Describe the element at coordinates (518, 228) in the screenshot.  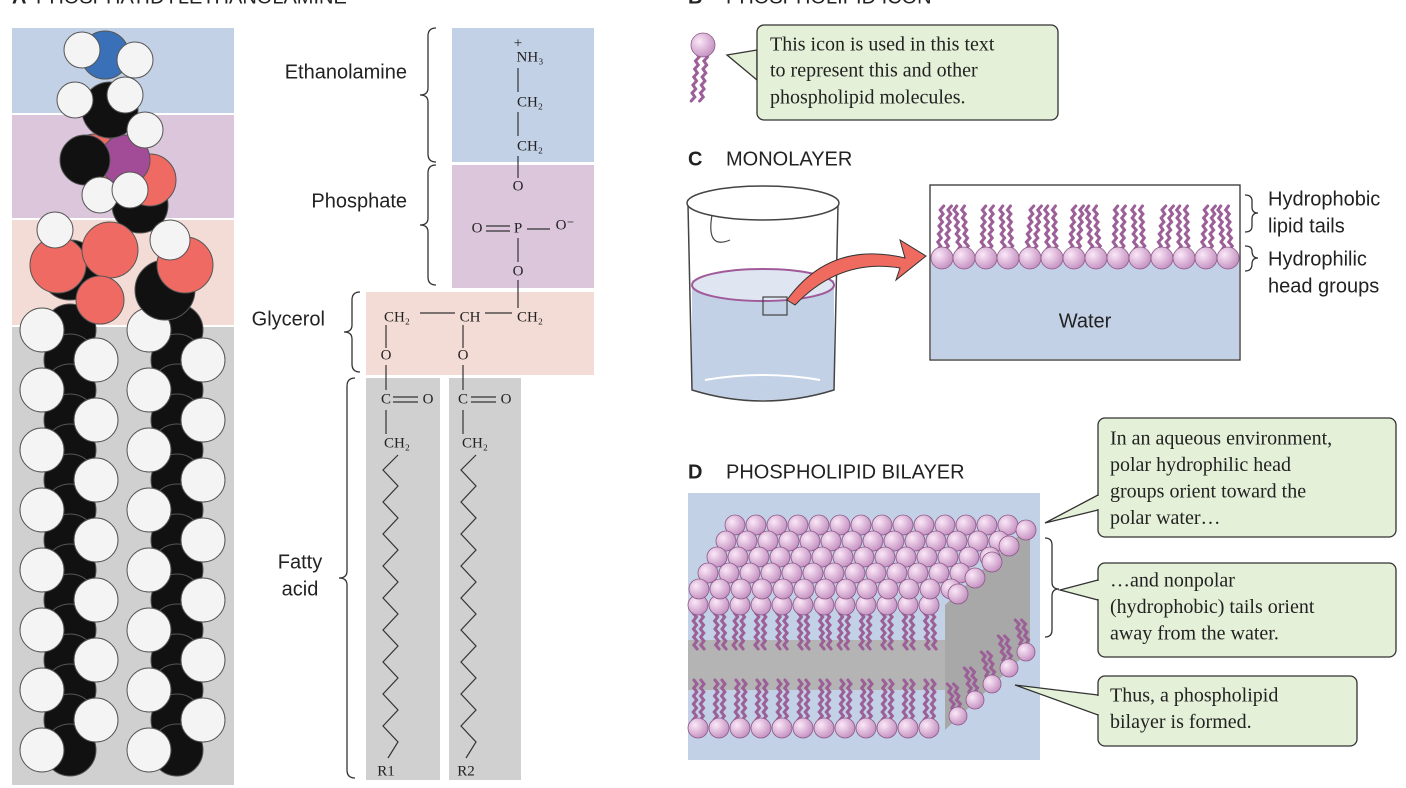
I see `atom-label: P` at that location.